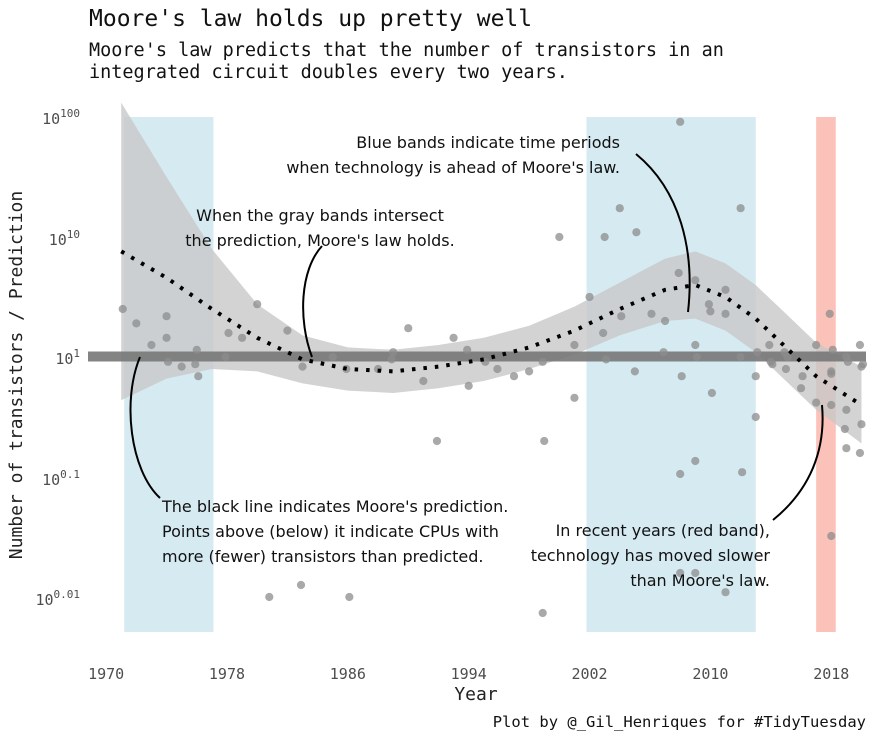 The width and height of the screenshot is (873, 739). Describe the element at coordinates (67, 357) in the screenshot. I see `y-tick-label-2: 101` at that location.